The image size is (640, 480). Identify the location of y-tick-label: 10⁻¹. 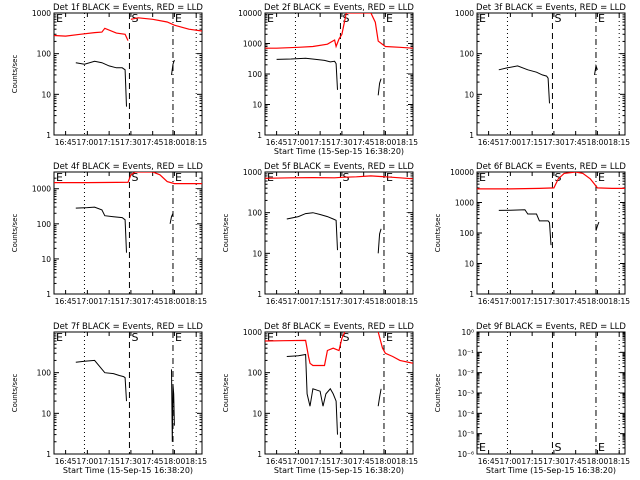
(465, 352).